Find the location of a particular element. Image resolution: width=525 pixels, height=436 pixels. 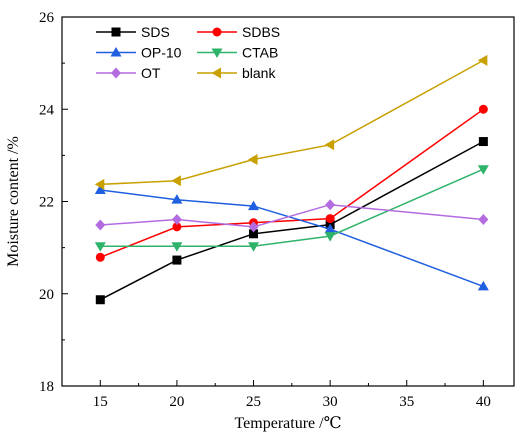

y-tick-label: 20 is located at coordinates (46, 295).